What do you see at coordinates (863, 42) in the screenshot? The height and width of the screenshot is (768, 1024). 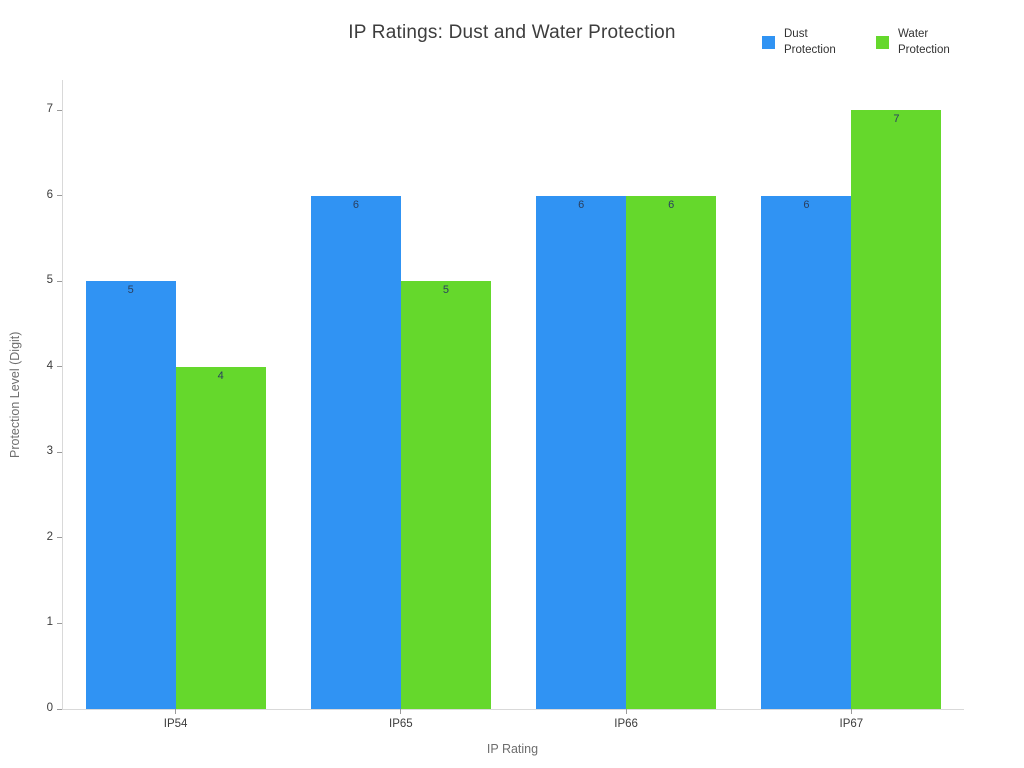 I see `legend: Dust Protection Water Protection` at bounding box center [863, 42].